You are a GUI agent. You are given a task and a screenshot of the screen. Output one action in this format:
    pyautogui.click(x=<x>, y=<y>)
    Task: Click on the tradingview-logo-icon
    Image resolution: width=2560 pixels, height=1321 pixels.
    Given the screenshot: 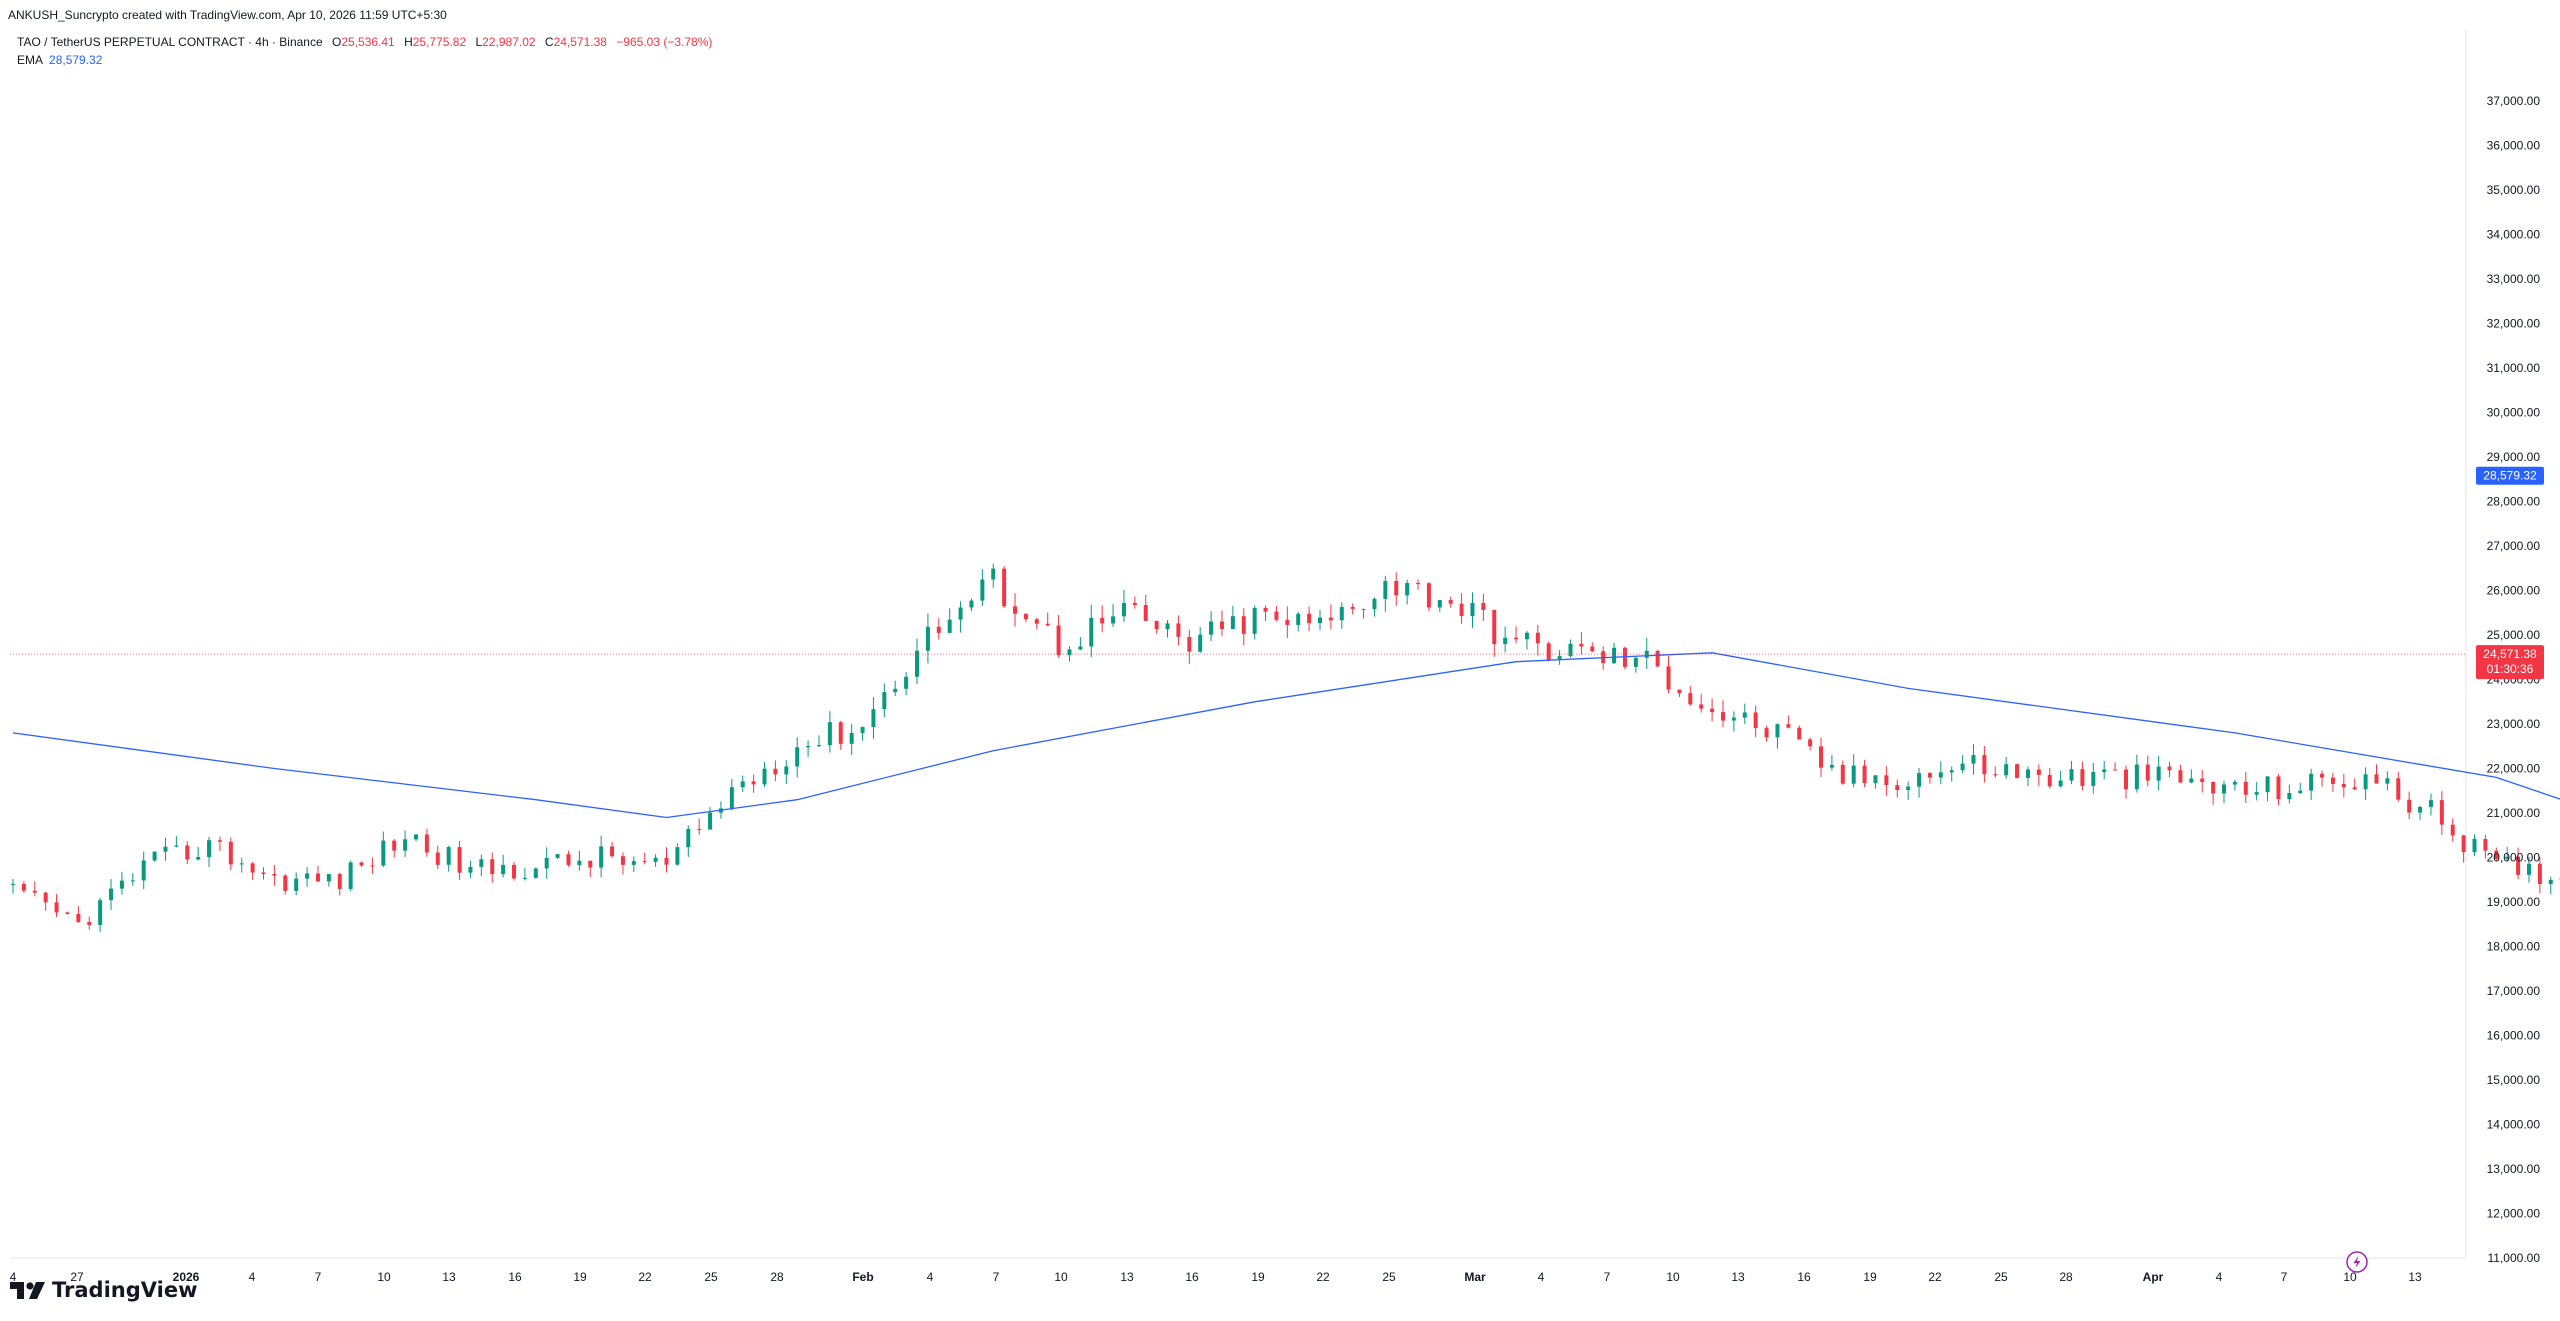 What is the action you would take?
    pyautogui.click(x=27, y=1290)
    